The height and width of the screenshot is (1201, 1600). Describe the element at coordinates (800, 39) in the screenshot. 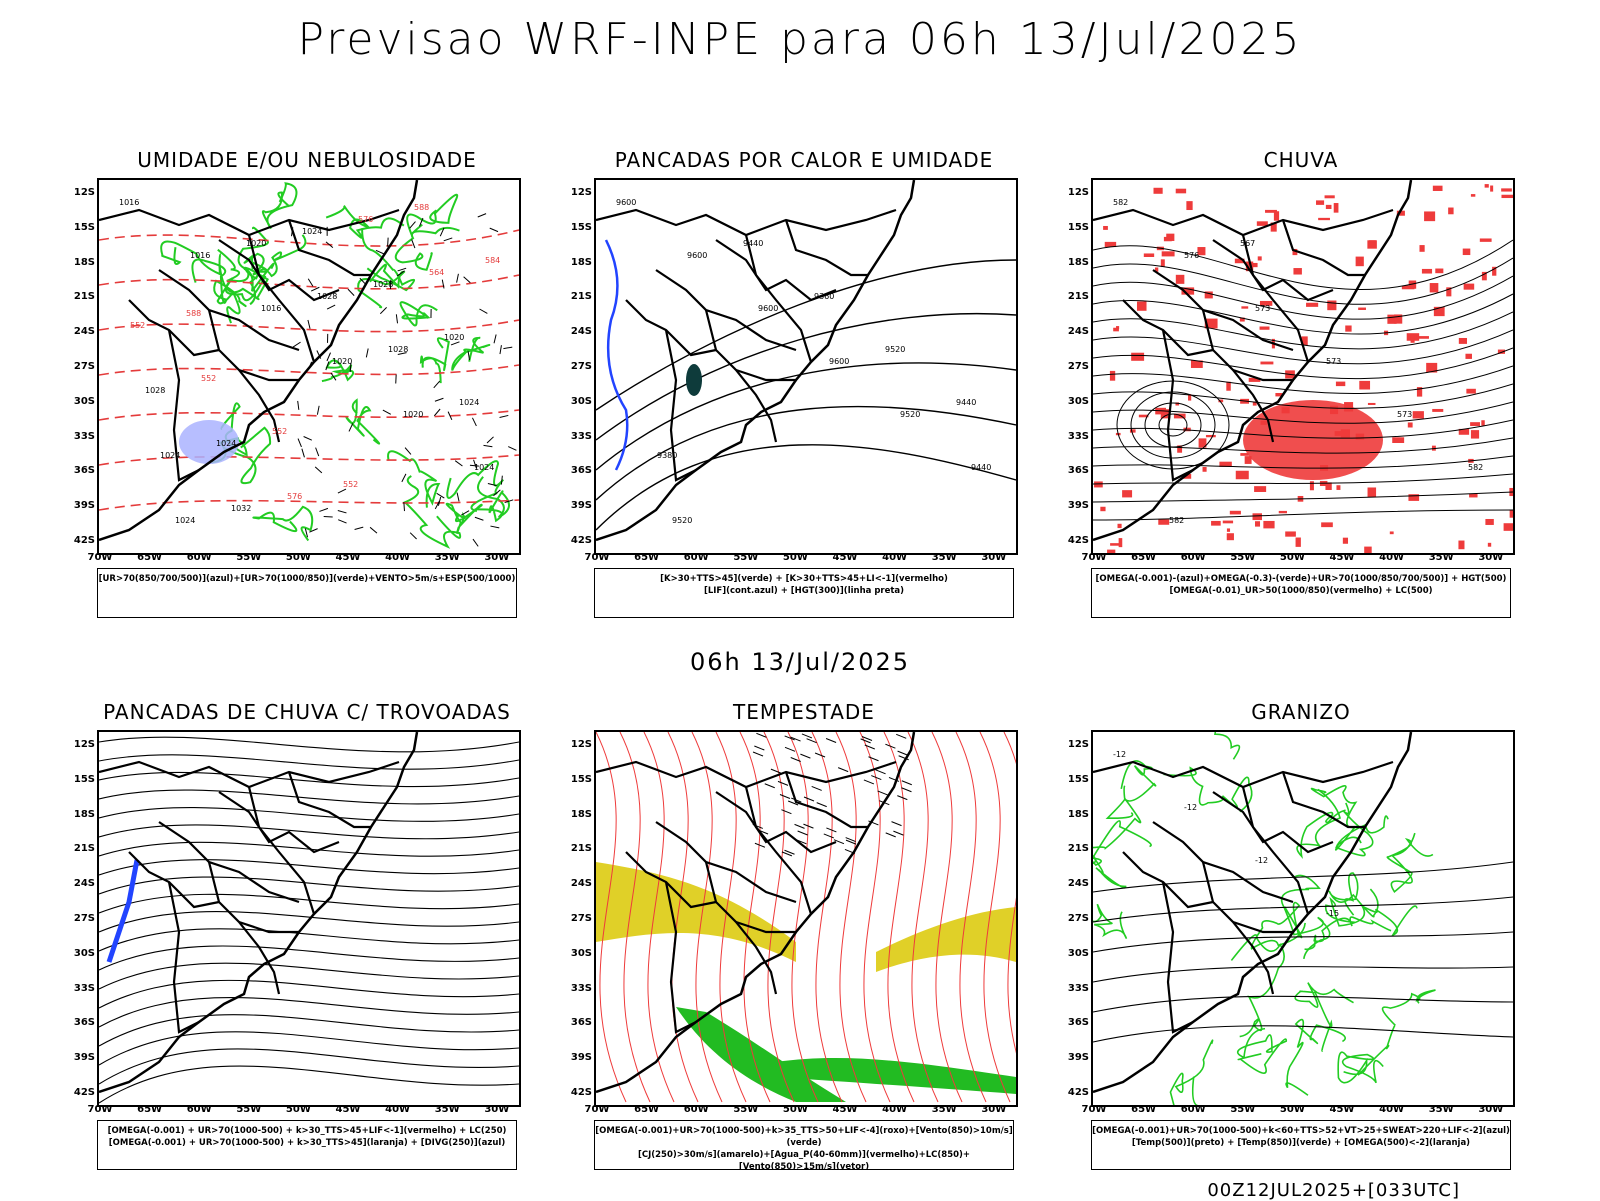

I see `main-title: Previsao WRF-INPE para 06h 13/Jul/2025` at that location.